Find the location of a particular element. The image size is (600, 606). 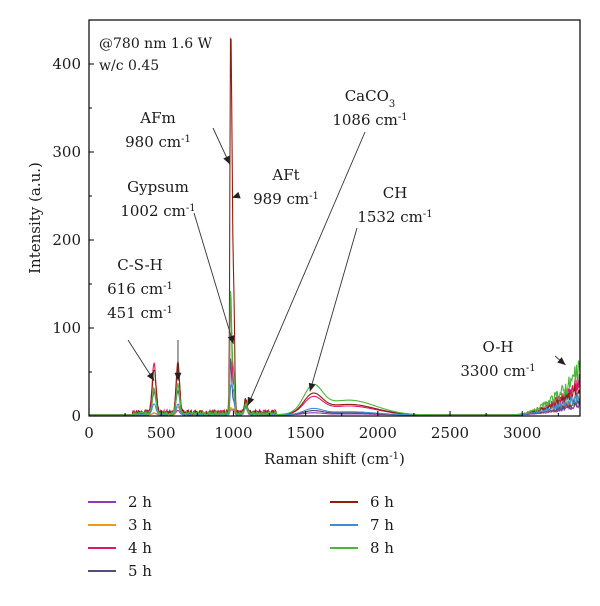

annotation-label: 3300 cm-1 is located at coordinates (497, 371).